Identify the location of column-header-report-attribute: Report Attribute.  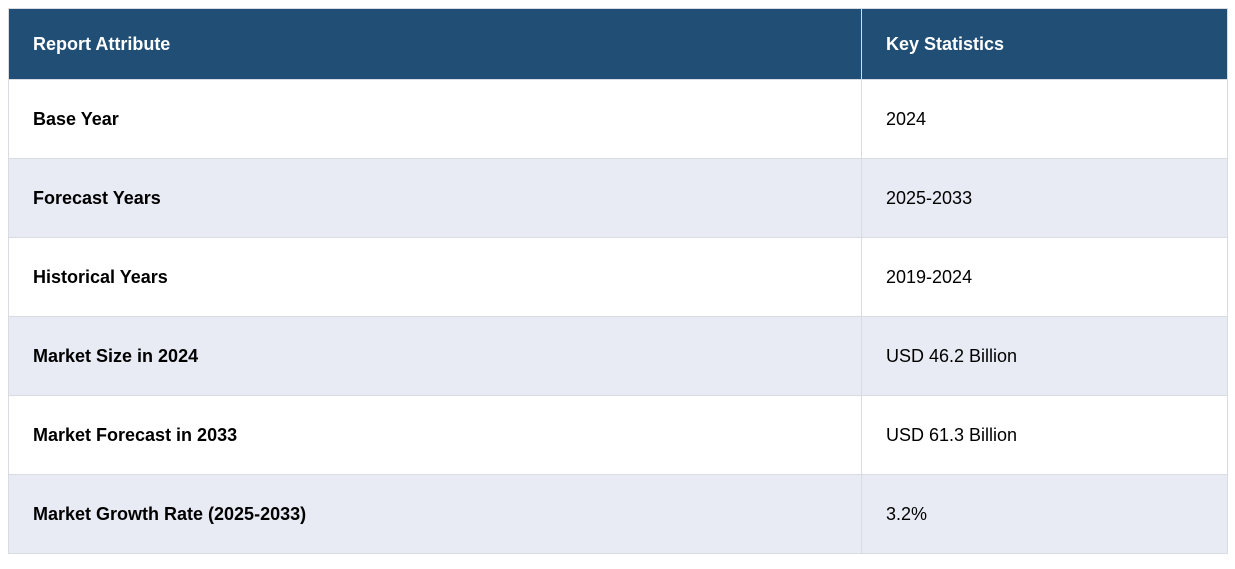
(435, 44).